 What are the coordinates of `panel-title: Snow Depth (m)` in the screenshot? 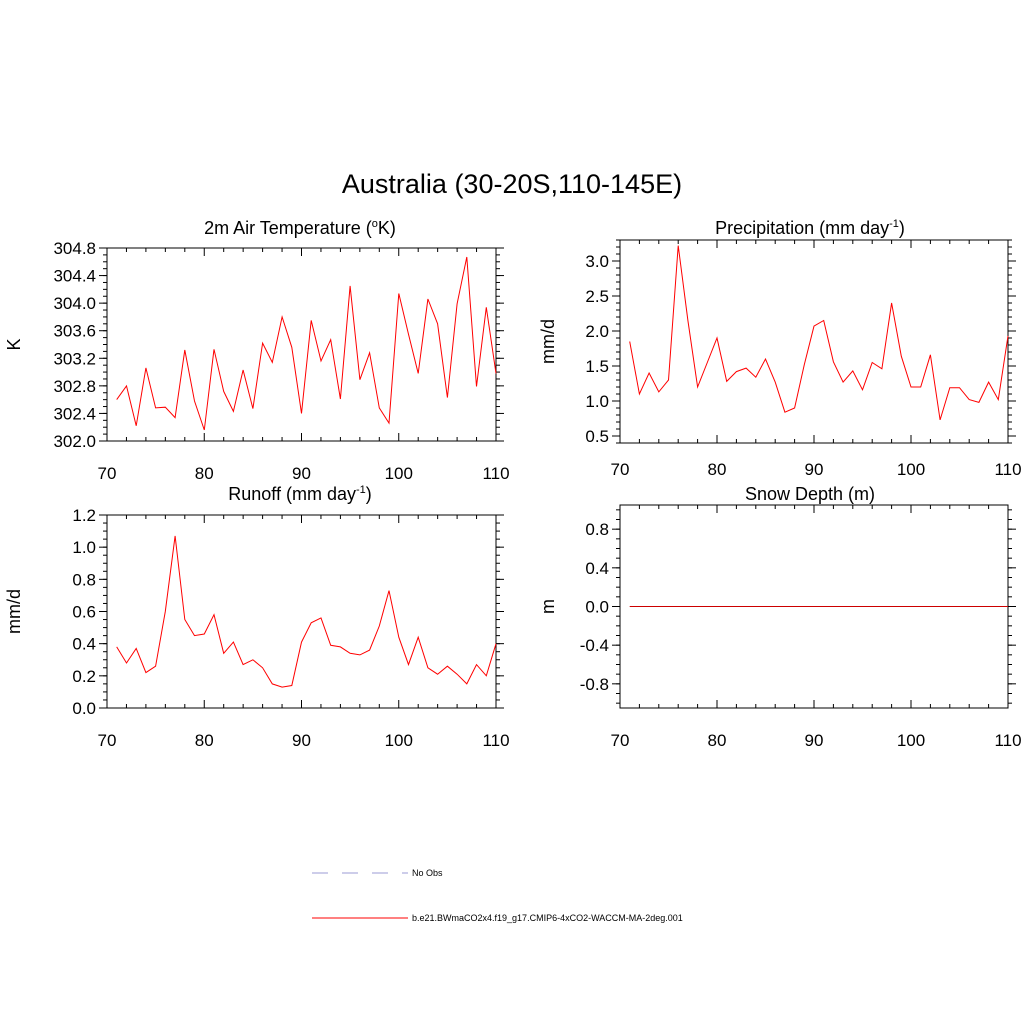 It's located at (810, 494).